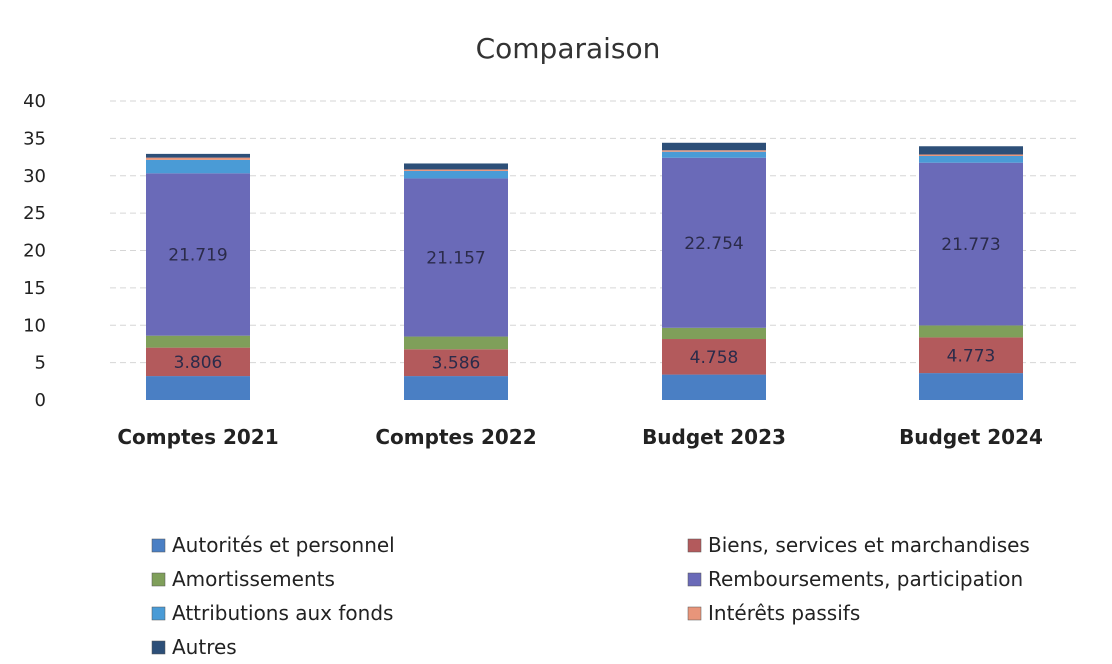 This screenshot has height=664, width=1112. What do you see at coordinates (40, 400) in the screenshot?
I see `y-tick-label: 0` at bounding box center [40, 400].